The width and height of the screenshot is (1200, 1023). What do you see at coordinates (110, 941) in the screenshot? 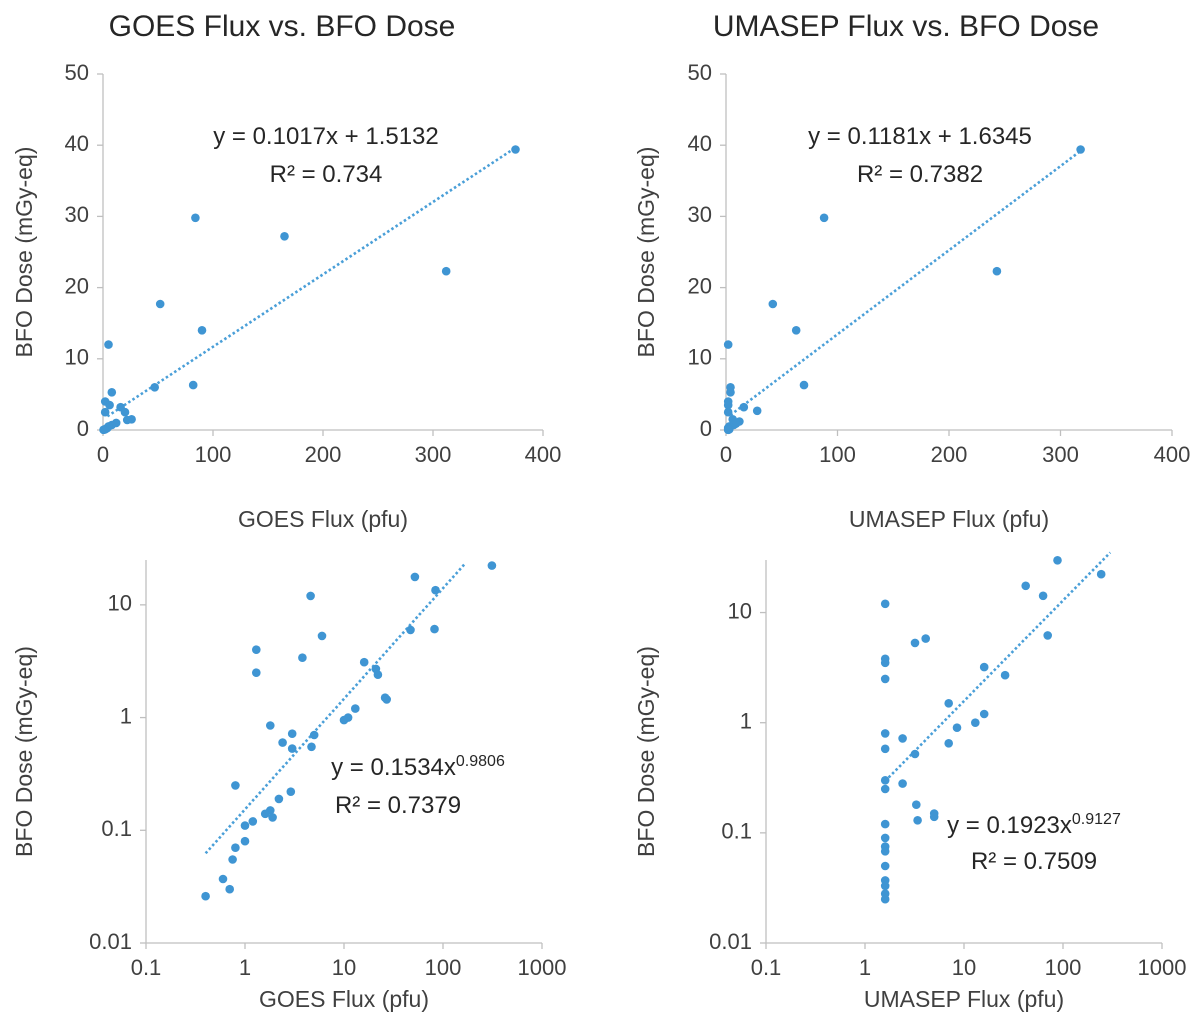
I see `y-tick-label: 0.01` at bounding box center [110, 941].